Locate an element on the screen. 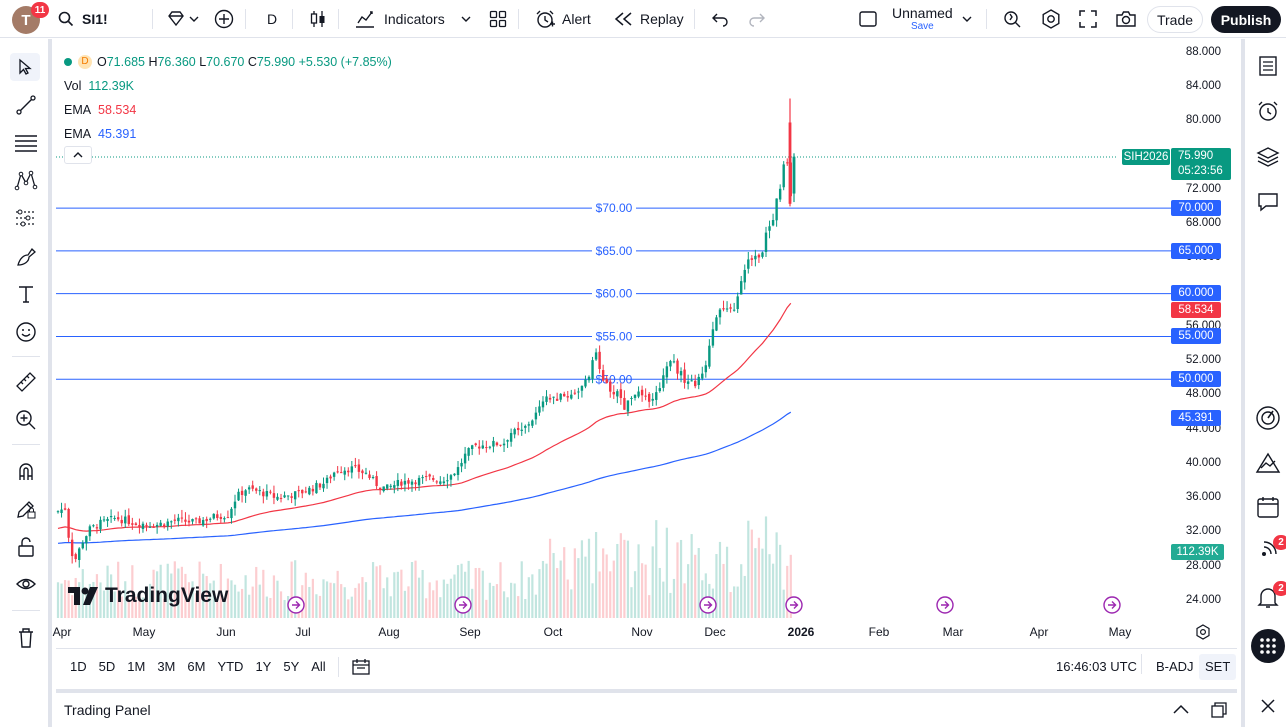  layout-name-button: Unnamed Save is located at coordinates (922, 20).